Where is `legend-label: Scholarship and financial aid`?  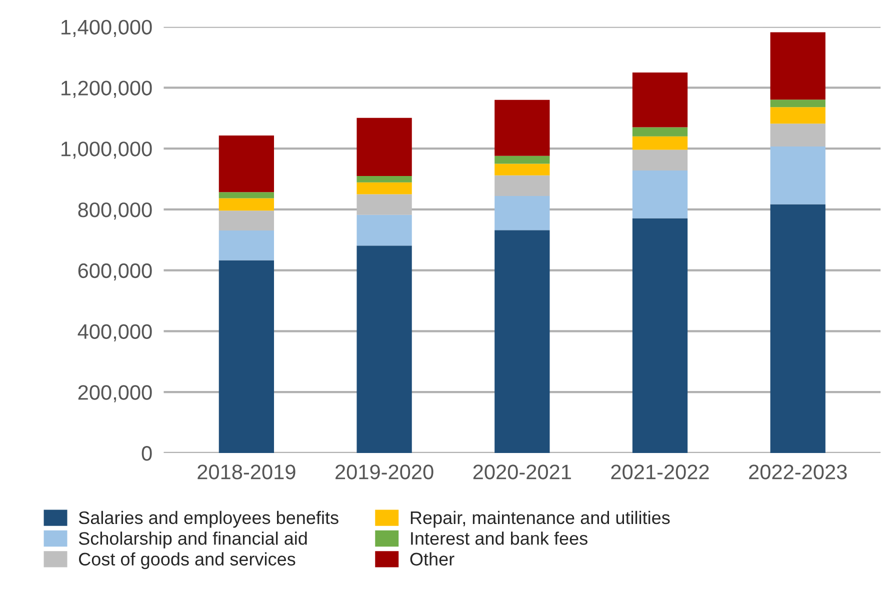 legend-label: Scholarship and financial aid is located at coordinates (192, 540).